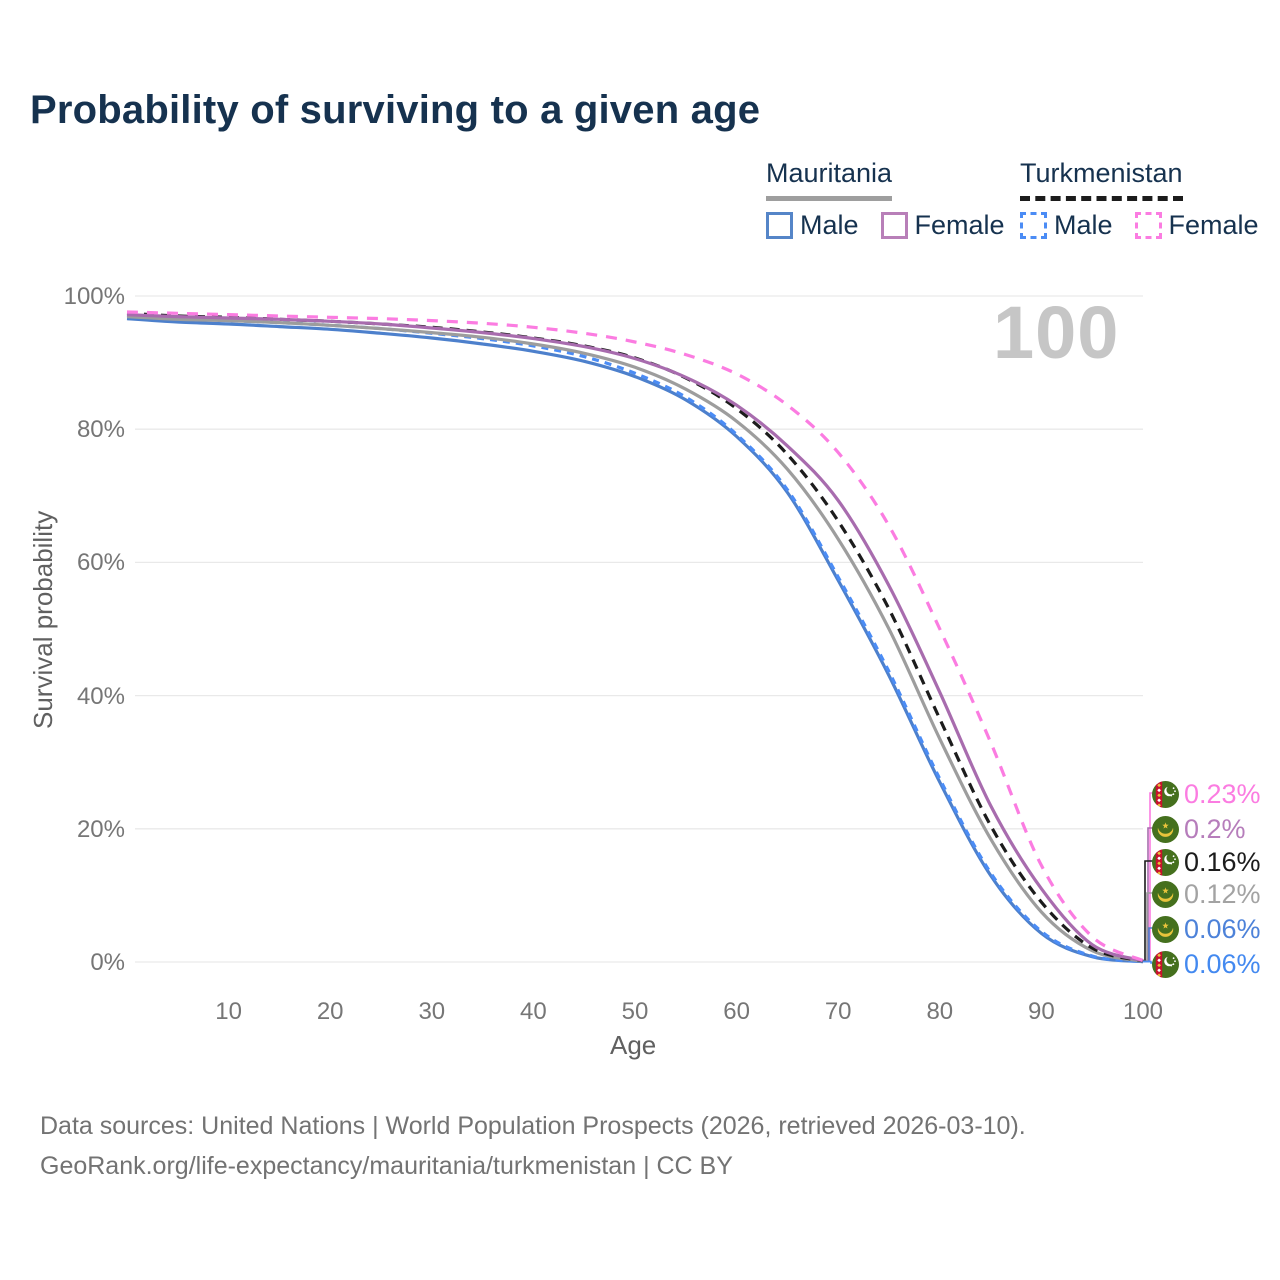  I want to click on end-label-tkm-female: 0.23%, so click(1206, 794).